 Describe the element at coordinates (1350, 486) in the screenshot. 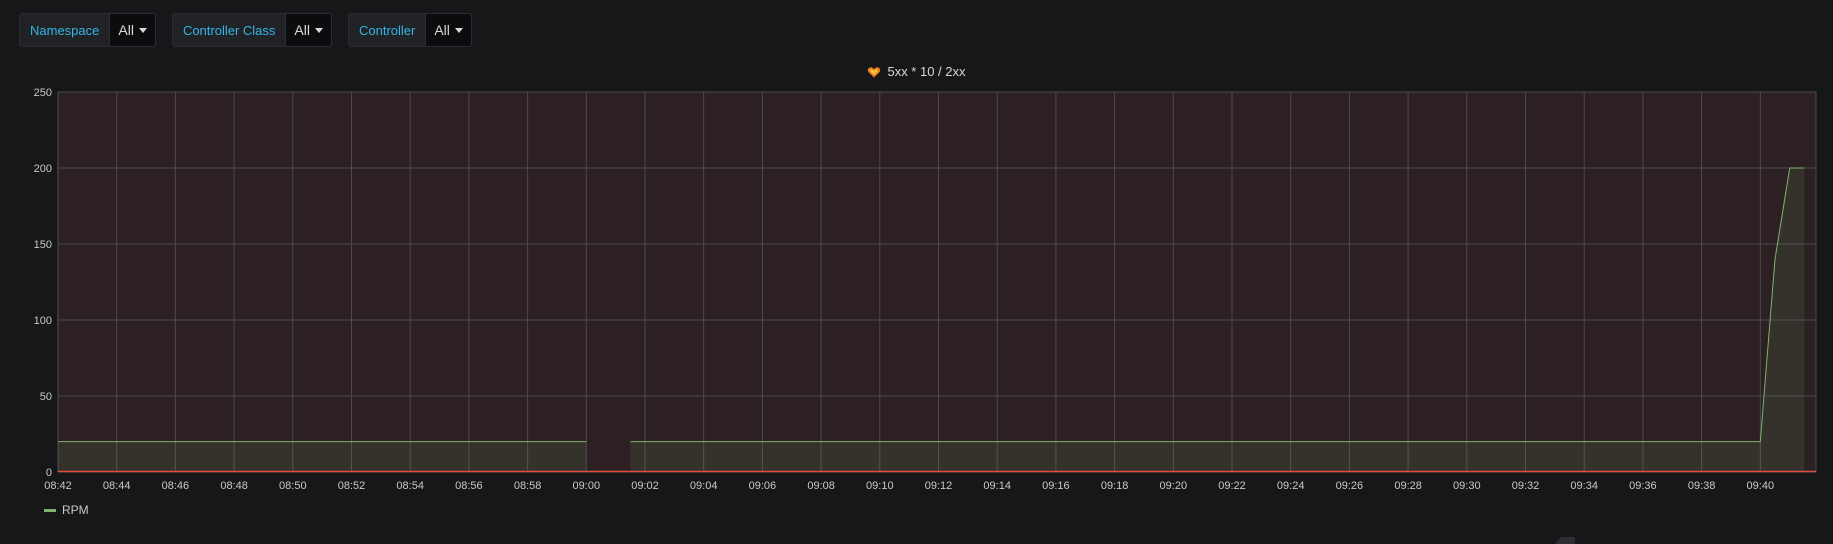

I see `x-tick-label: 09:26` at that location.